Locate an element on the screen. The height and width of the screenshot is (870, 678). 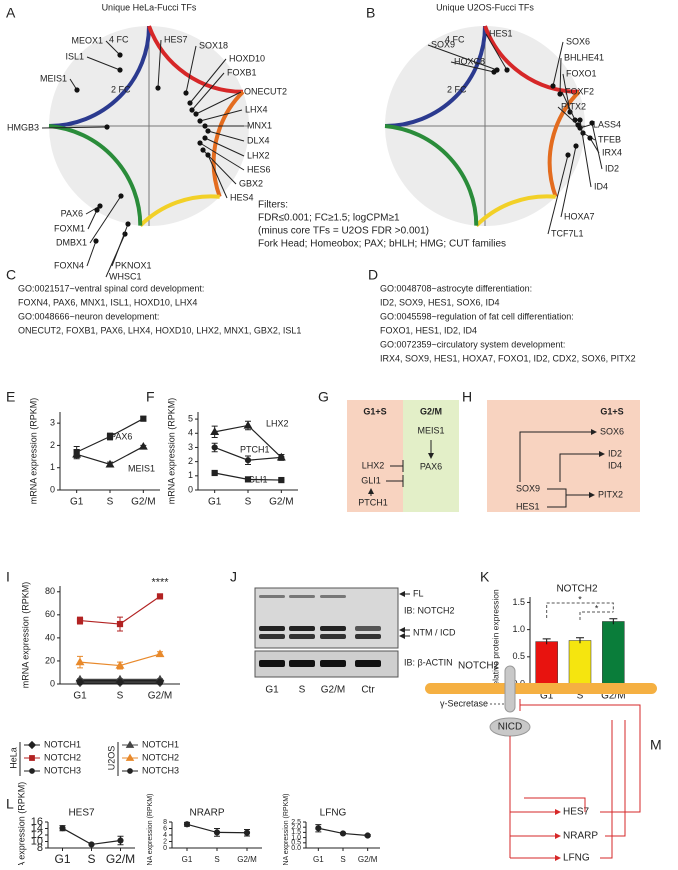
y-tick-label: 1.0 is located at coordinates (518, 629).